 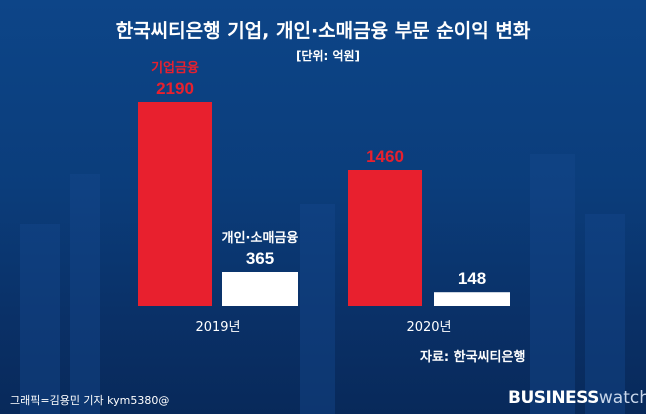 What do you see at coordinates (90, 400) in the screenshot?
I see `credit-label: 그래픽=김용민 기자 kym5380@` at bounding box center [90, 400].